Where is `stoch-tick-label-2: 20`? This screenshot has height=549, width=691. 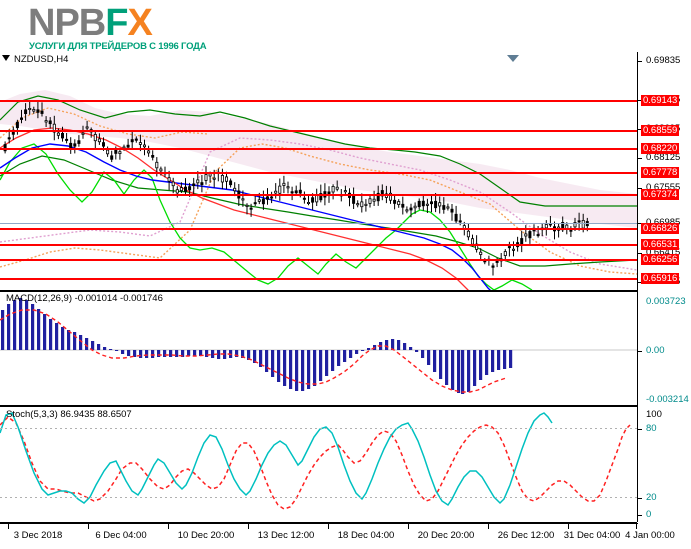 stoch-tick-label-2: 20 is located at coordinates (651, 497).